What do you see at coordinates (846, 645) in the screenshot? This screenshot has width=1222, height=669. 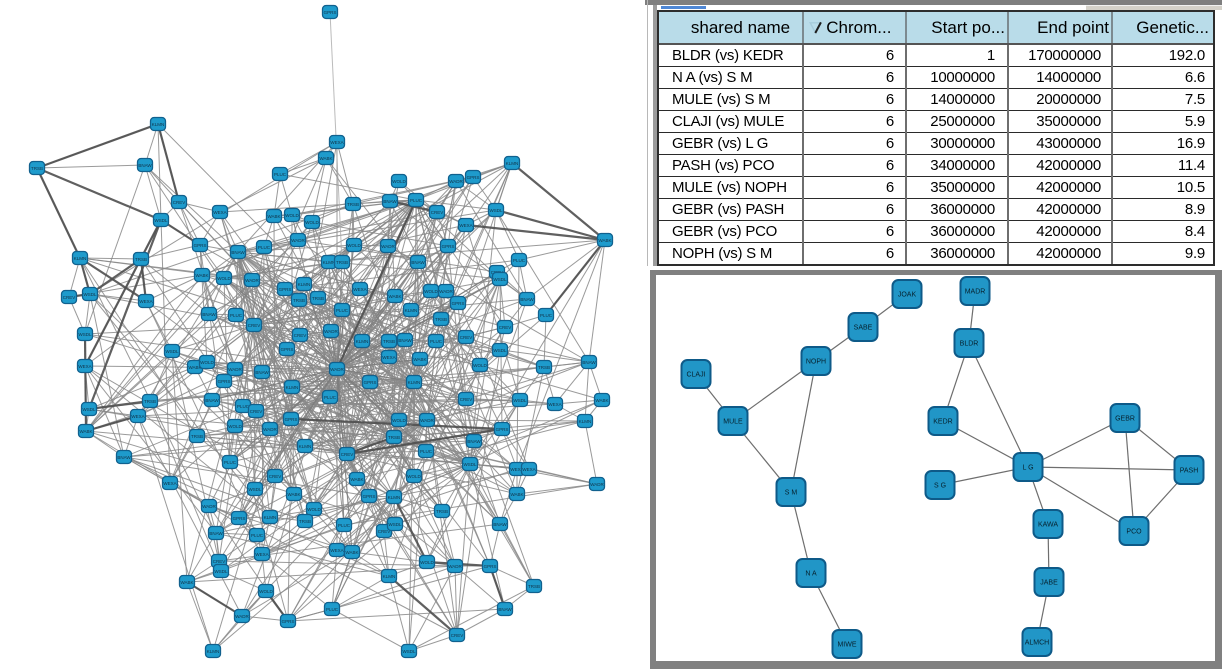 I see `svg-text: MIWE` at bounding box center [846, 645].